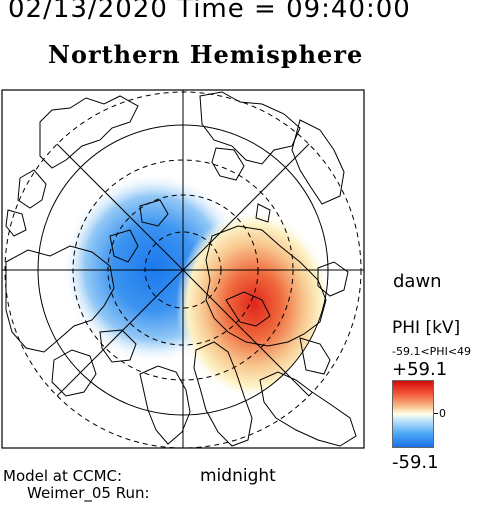 The height and width of the screenshot is (508, 484). What do you see at coordinates (206, 54) in the screenshot?
I see `plot-title: Northern Hemisphere` at bounding box center [206, 54].